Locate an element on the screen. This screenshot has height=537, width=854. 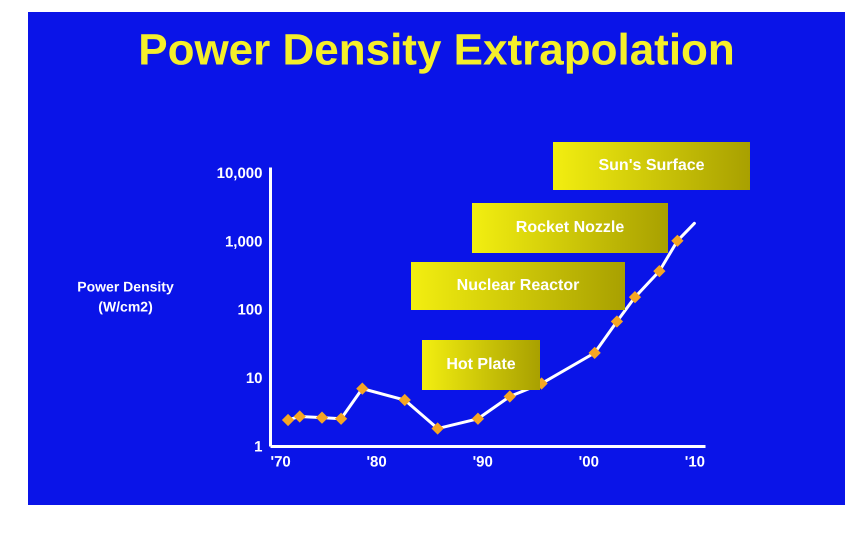
chart-title: Power Density Extrapolation is located at coordinates (436, 49).